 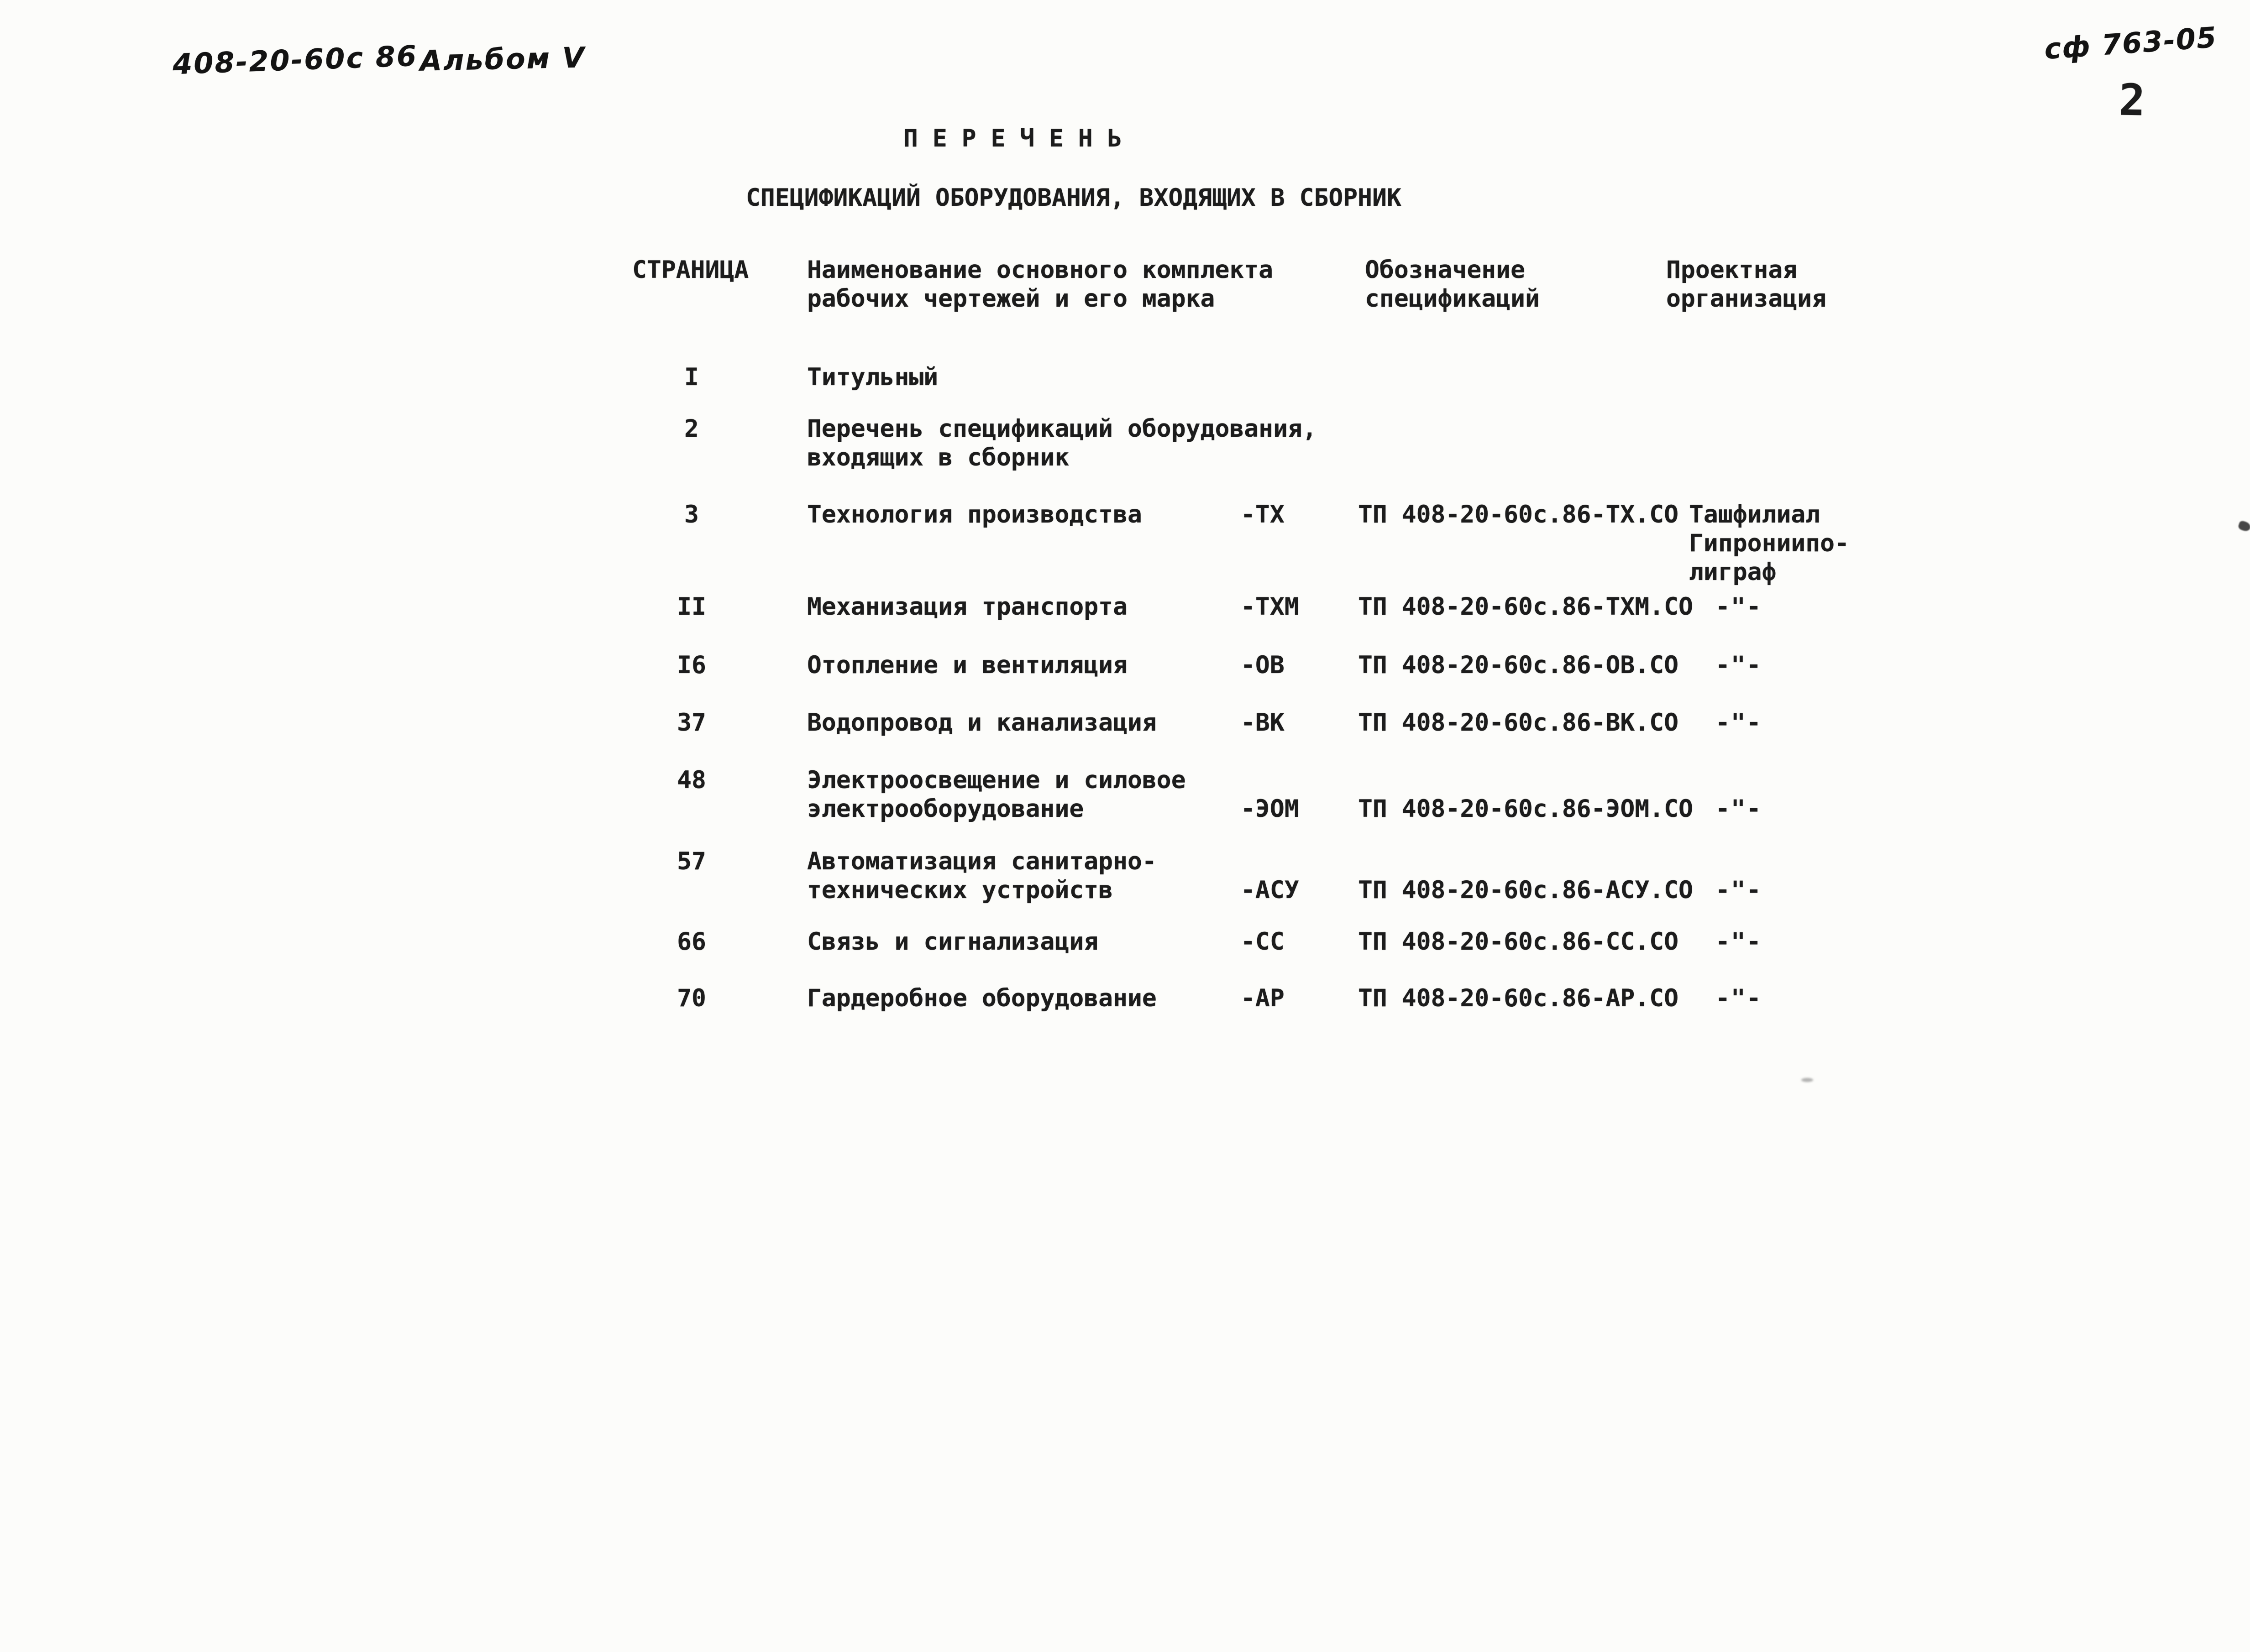 I want to click on row-name: Водопровод и канализация, so click(x=982, y=723).